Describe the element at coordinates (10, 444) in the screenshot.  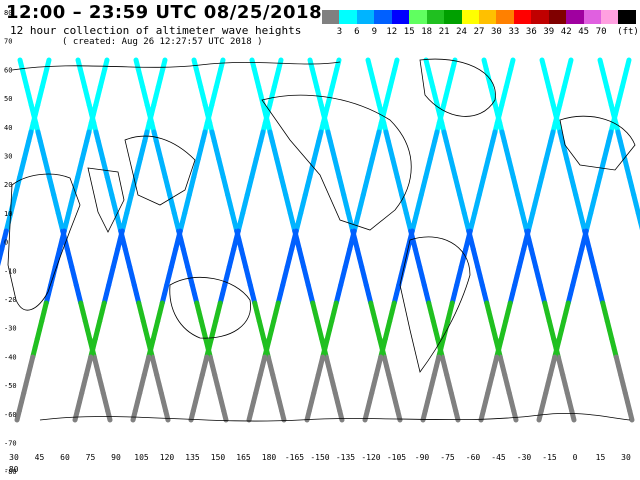
I see `latitude-label: -70` at that location.